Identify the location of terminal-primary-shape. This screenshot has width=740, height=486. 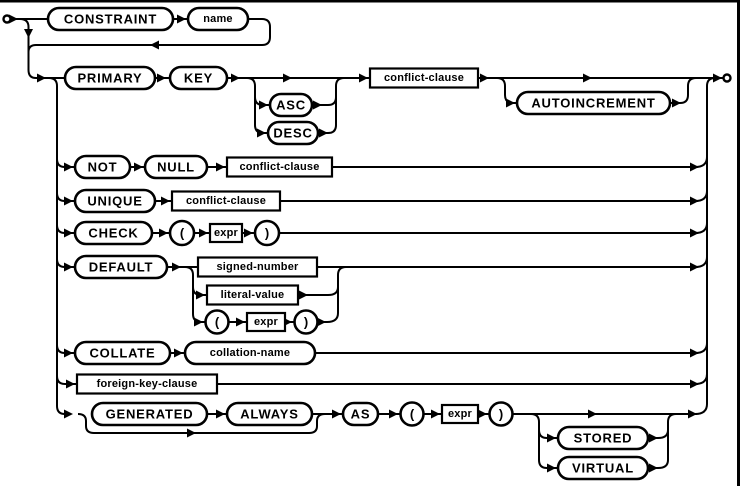
(110, 78).